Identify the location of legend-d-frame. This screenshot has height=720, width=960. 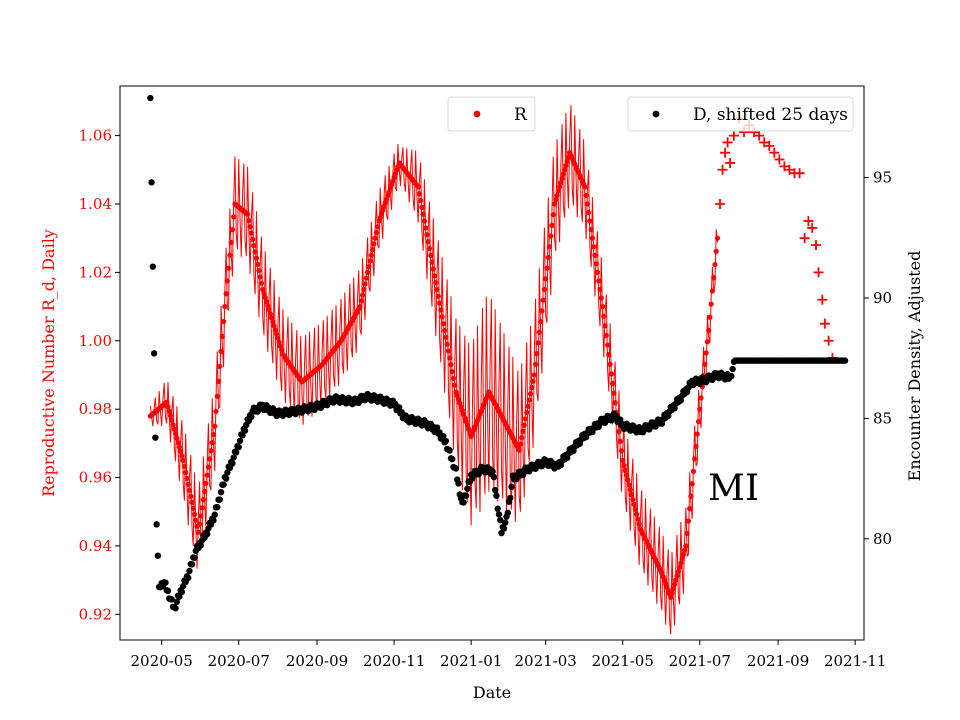
(740, 114).